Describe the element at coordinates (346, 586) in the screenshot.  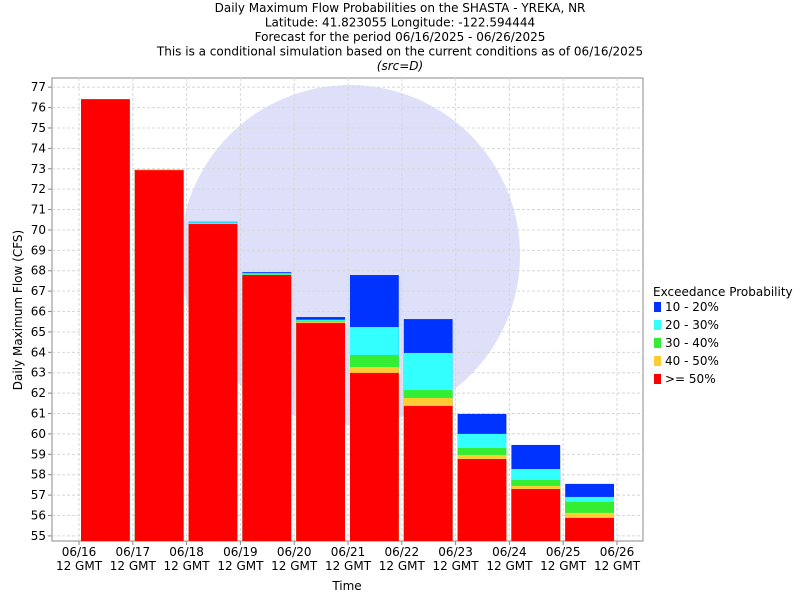
I see `x-axis-label: Time` at that location.